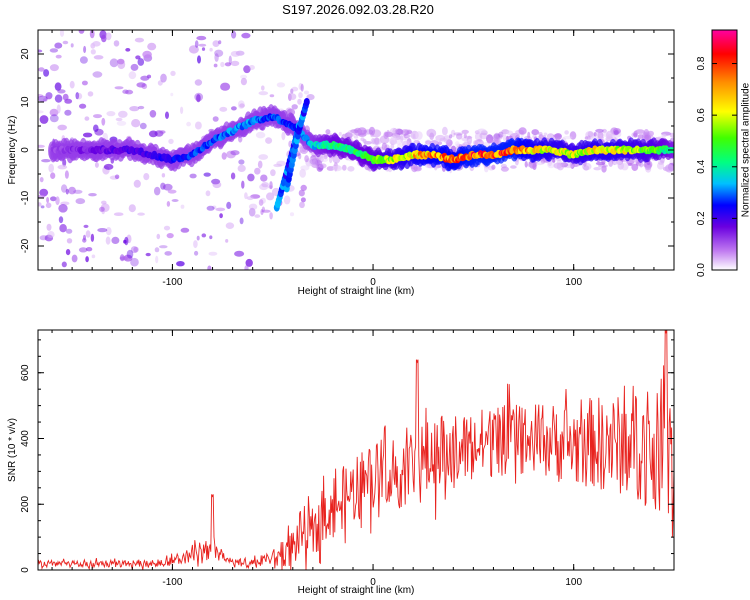 The width and height of the screenshot is (750, 600). I want to click on colorbar-tick-label: 0.8, so click(701, 63).